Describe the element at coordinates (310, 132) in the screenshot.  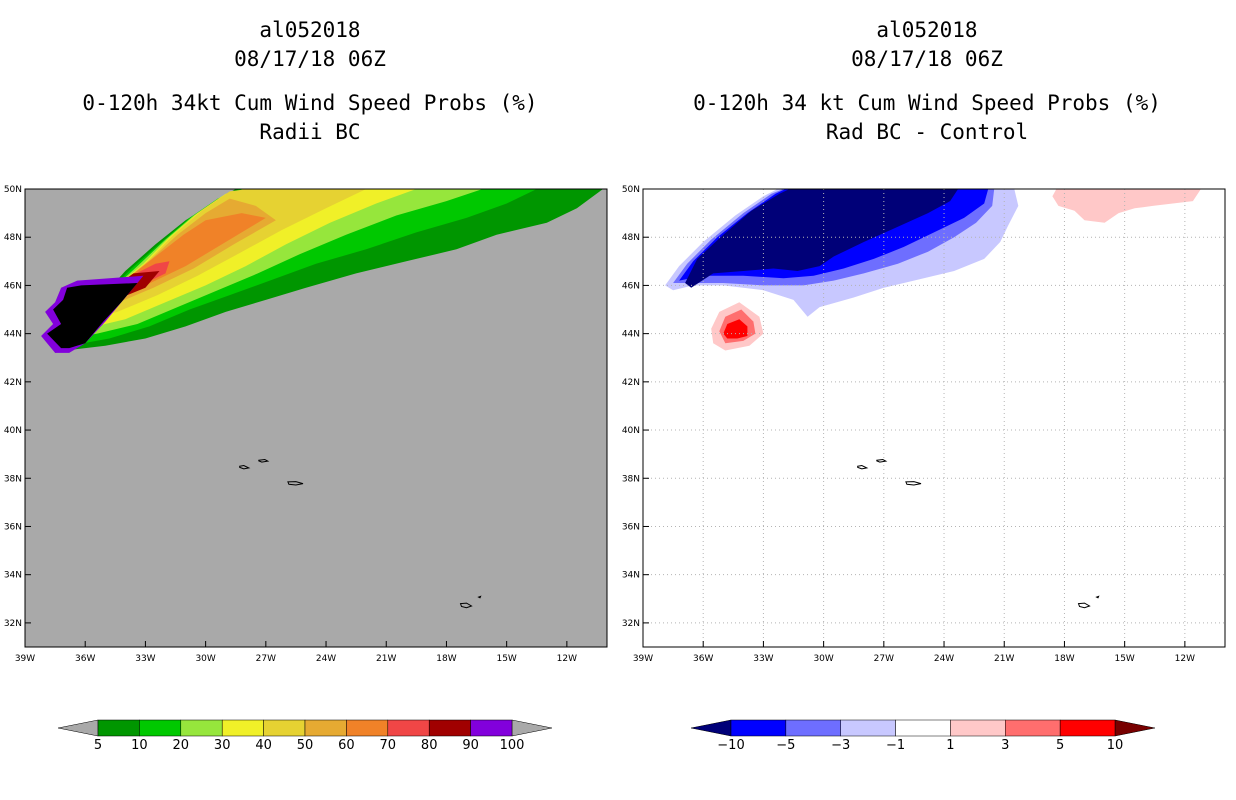
I see `chart-subtitle: Radii BC` at that location.